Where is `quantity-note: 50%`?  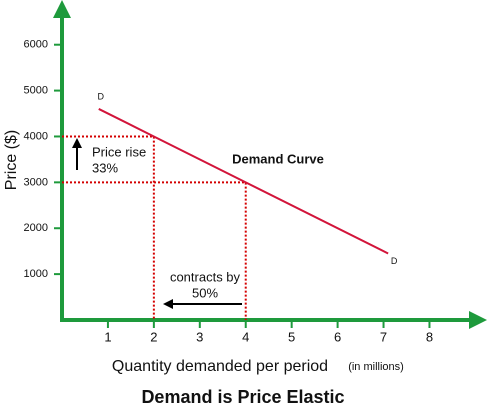 quantity-note: 50% is located at coordinates (205, 292).